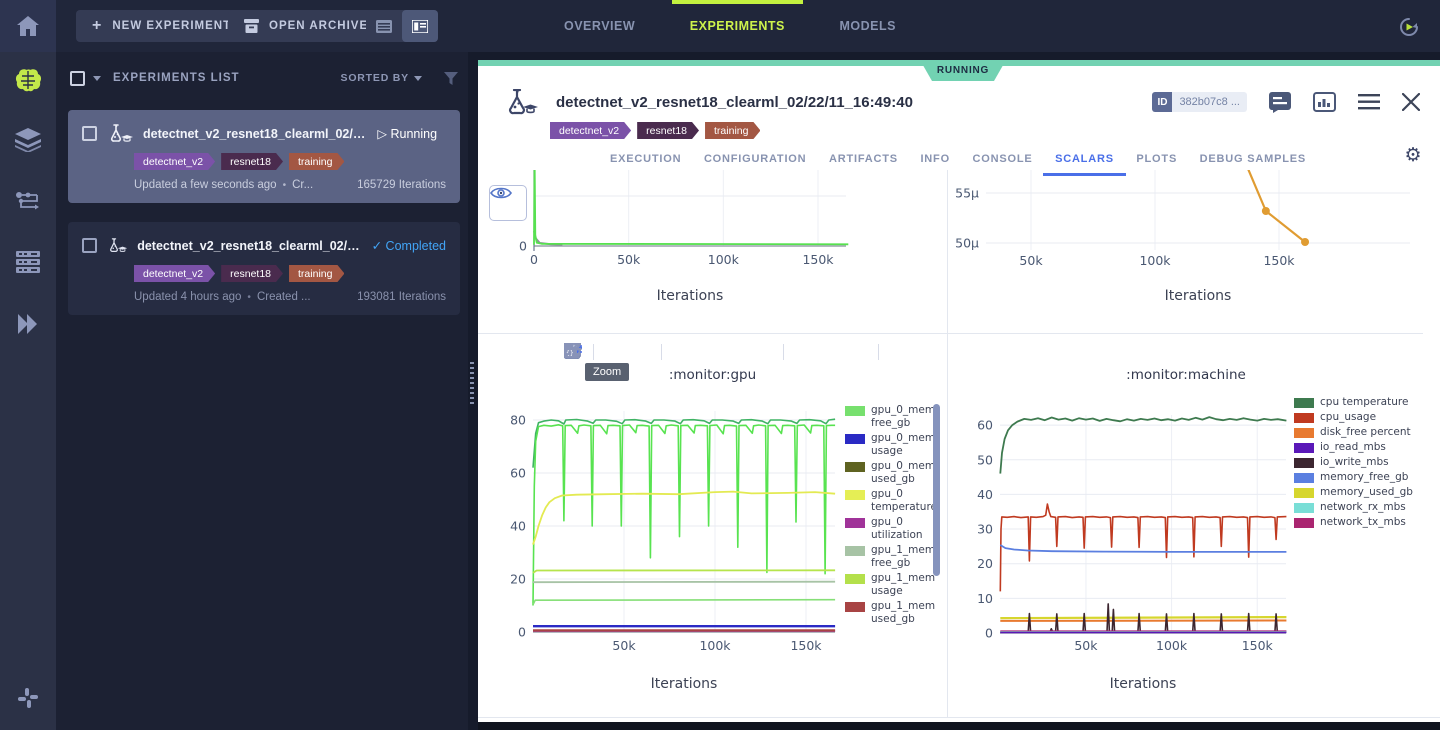  I want to click on legend-item: gpu_1_mem usage, so click(890, 585).